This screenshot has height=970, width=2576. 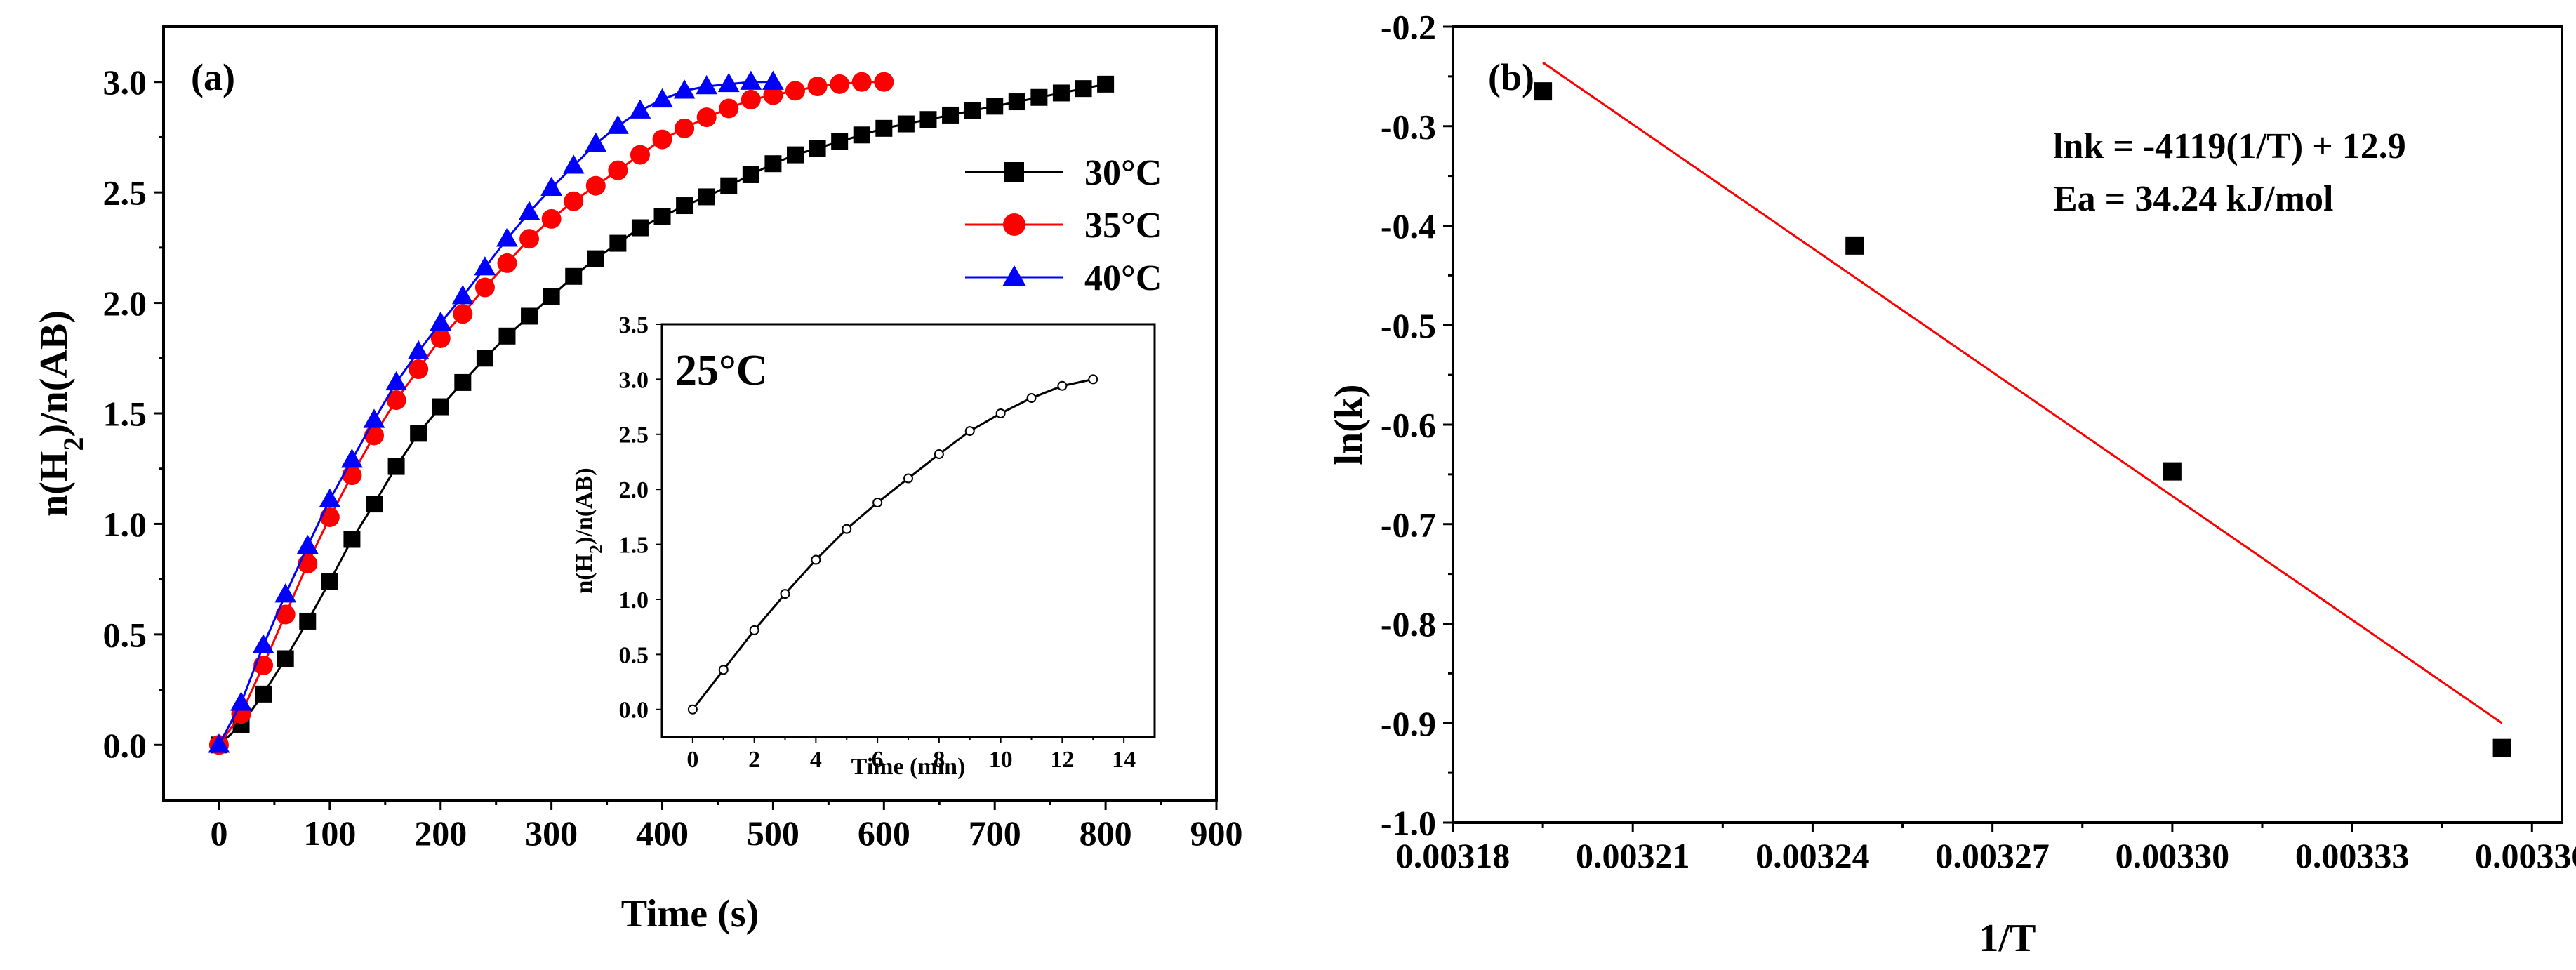 I want to click on y-tick-label: -0.4, so click(x=1409, y=226).